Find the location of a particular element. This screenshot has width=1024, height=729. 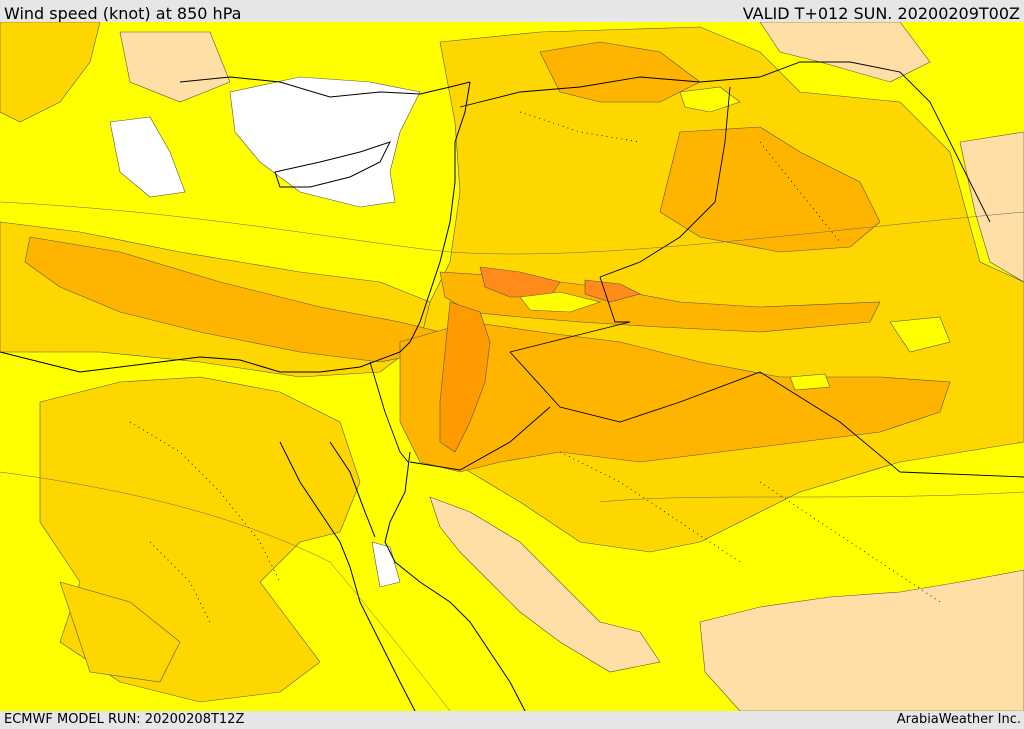

peak-region-east-jordan is located at coordinates (612, 291).